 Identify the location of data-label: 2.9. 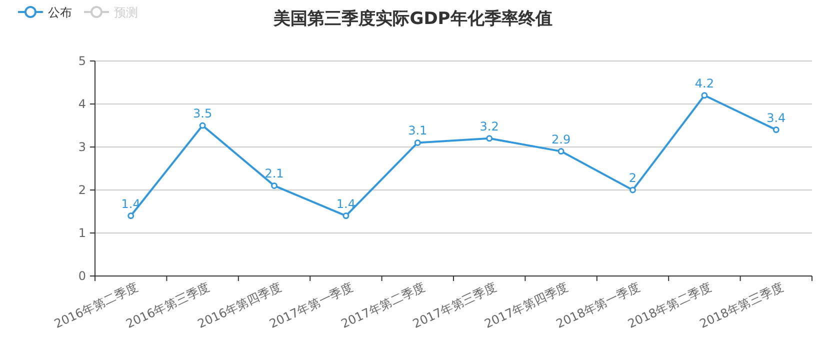
(561, 139).